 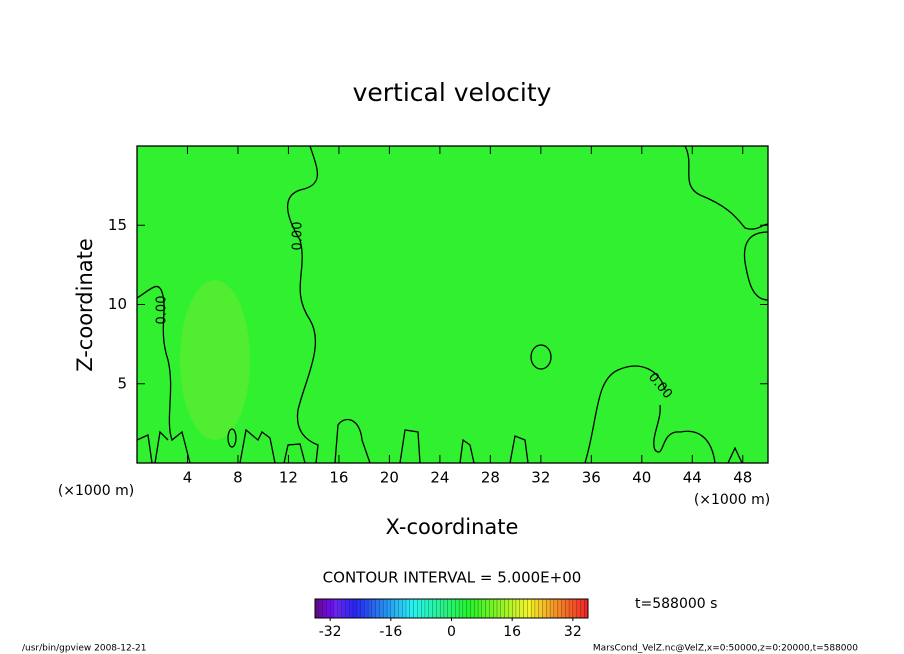 I want to click on x-tick-label: 40, so click(x=641, y=478).